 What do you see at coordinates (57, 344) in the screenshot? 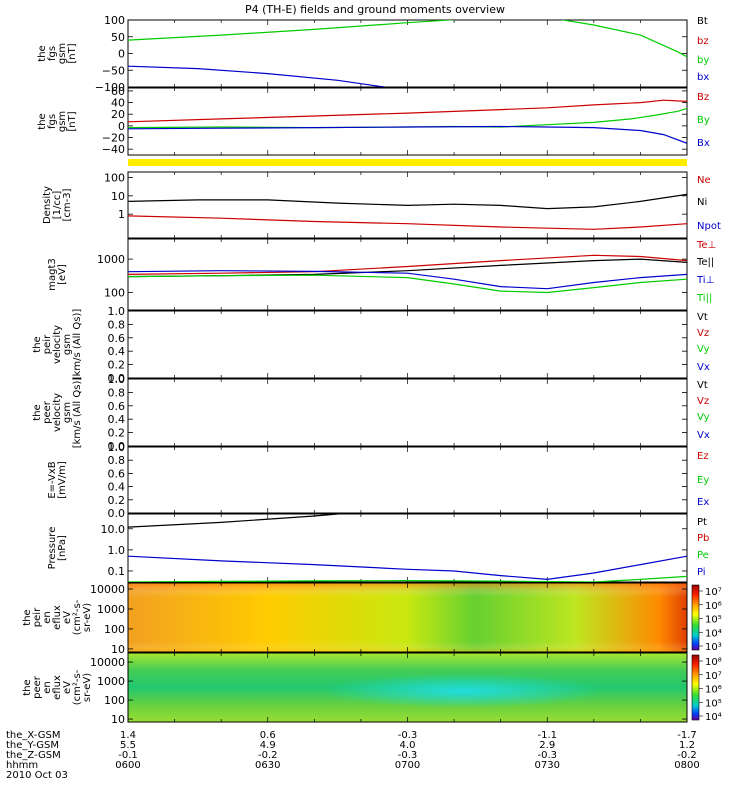
I see `y-axis-label: velocity` at bounding box center [57, 344].